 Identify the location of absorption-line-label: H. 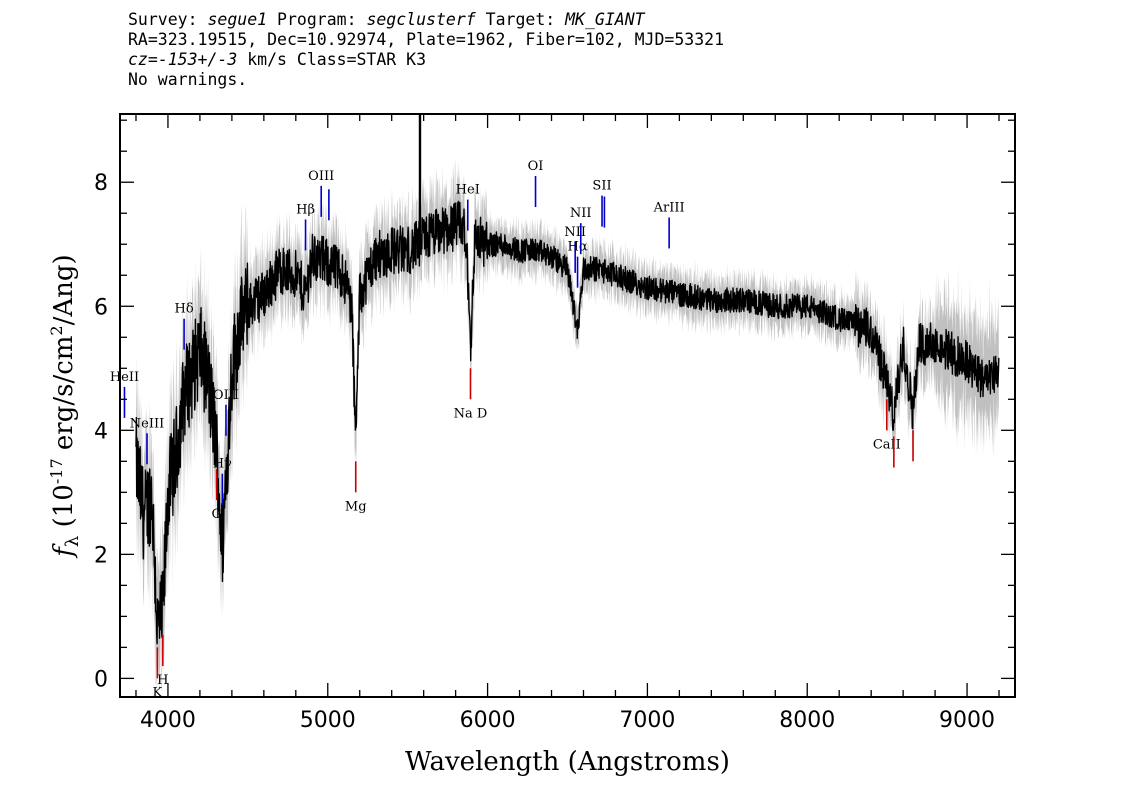
(162, 680).